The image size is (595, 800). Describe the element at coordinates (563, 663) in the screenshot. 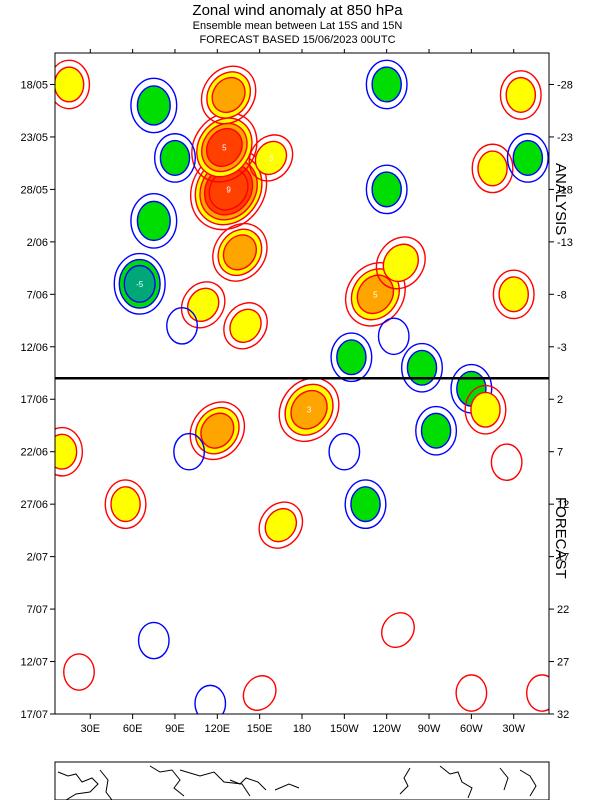

I see `y2-tick-label: 27` at that location.